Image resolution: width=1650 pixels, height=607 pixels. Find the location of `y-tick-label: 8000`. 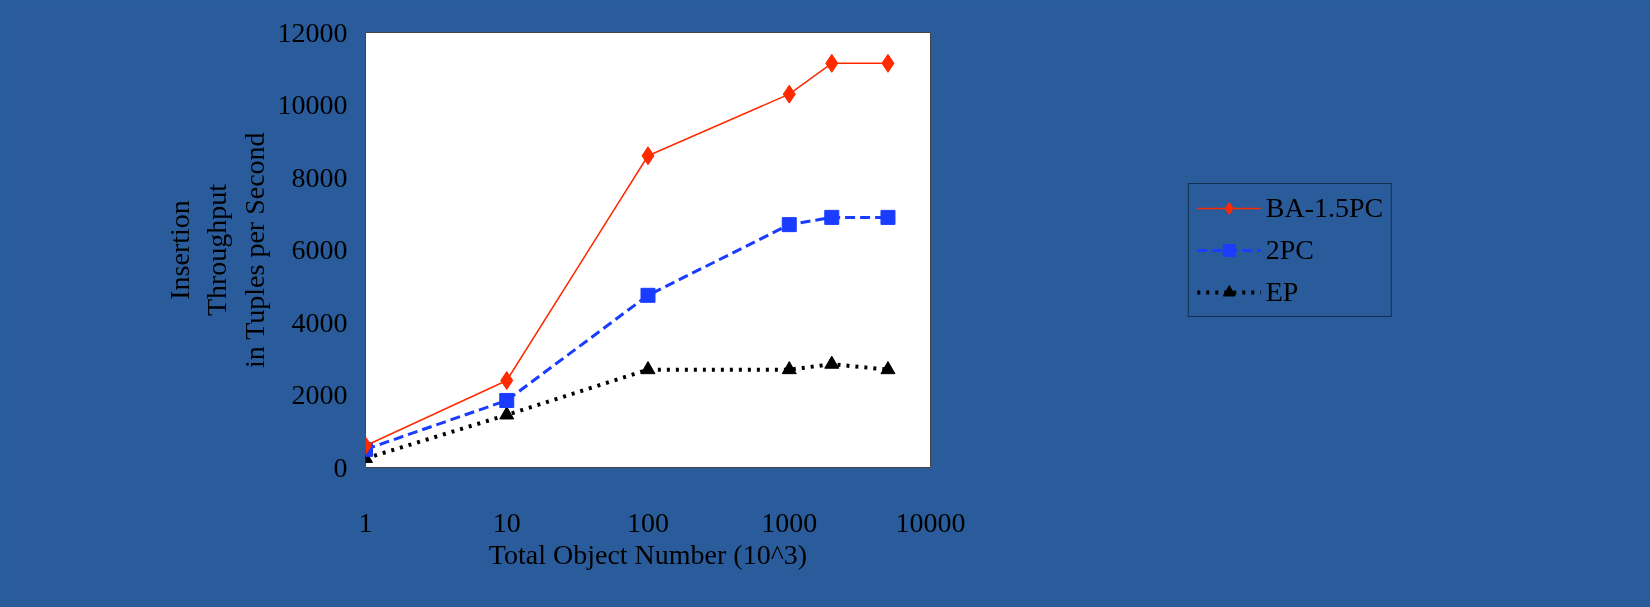

y-tick-label: 8000 is located at coordinates (319, 177).